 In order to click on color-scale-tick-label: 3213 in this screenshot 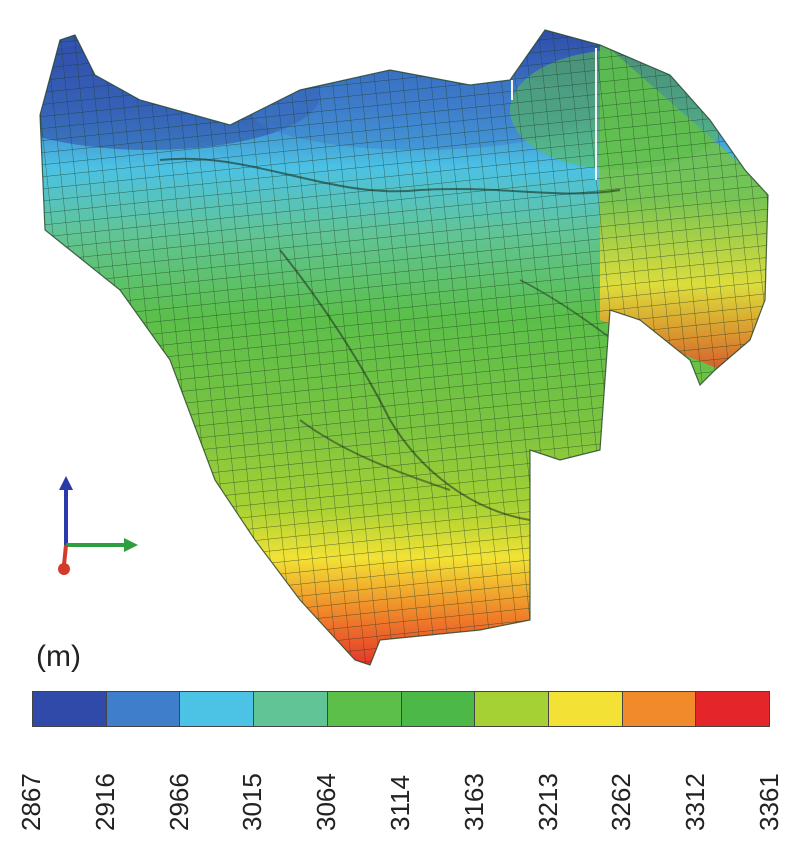, I will do `click(548, 787)`.